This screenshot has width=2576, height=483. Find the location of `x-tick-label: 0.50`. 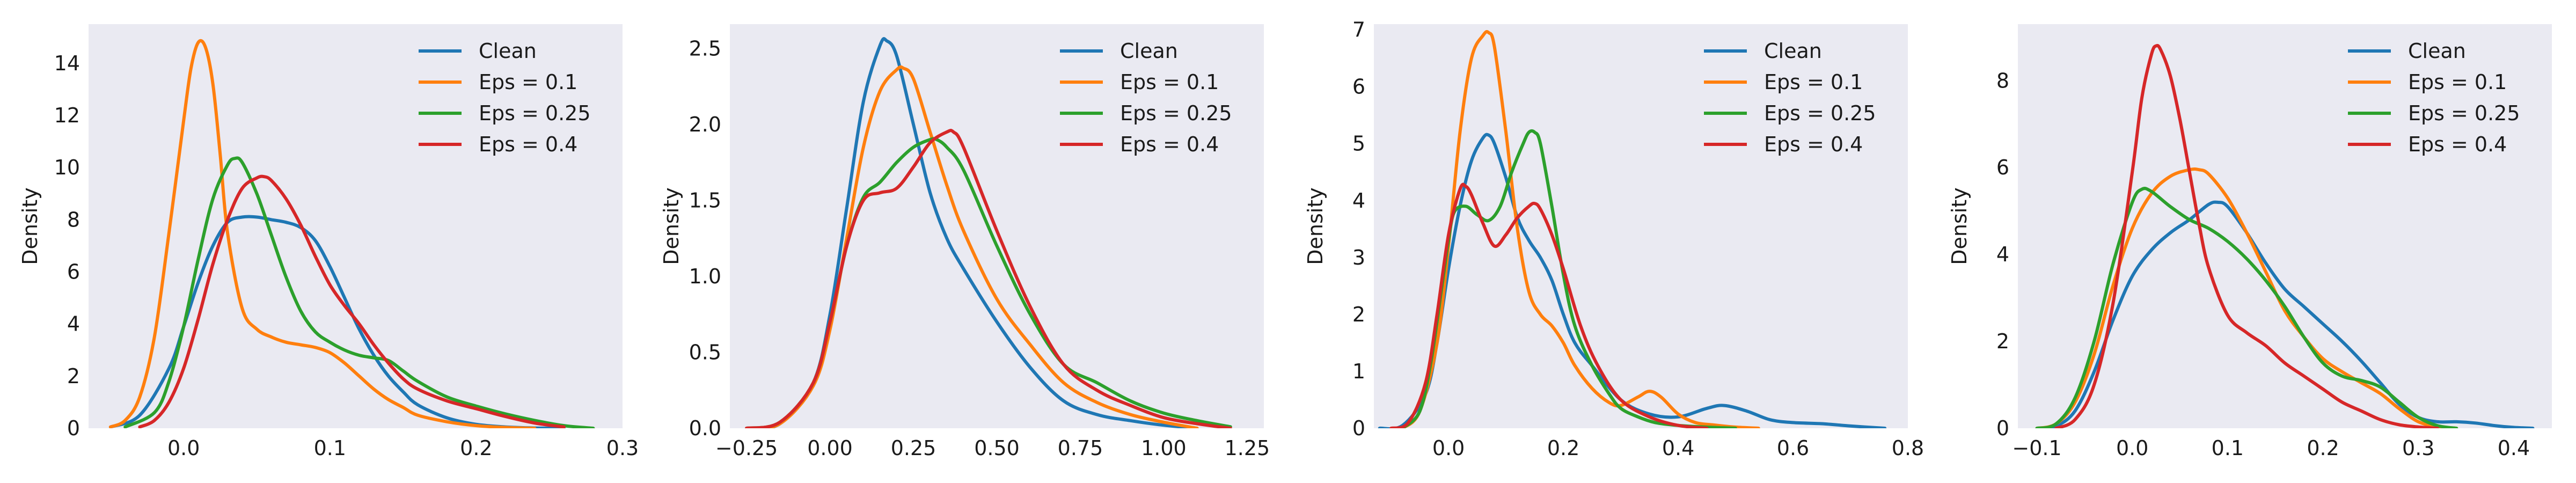

x-tick-label: 0.50 is located at coordinates (997, 448).